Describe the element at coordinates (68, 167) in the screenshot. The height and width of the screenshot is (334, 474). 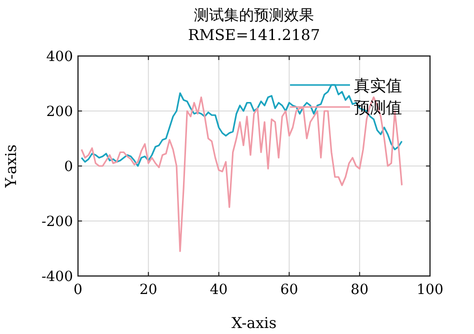
I see `y-tick-label: 0` at that location.